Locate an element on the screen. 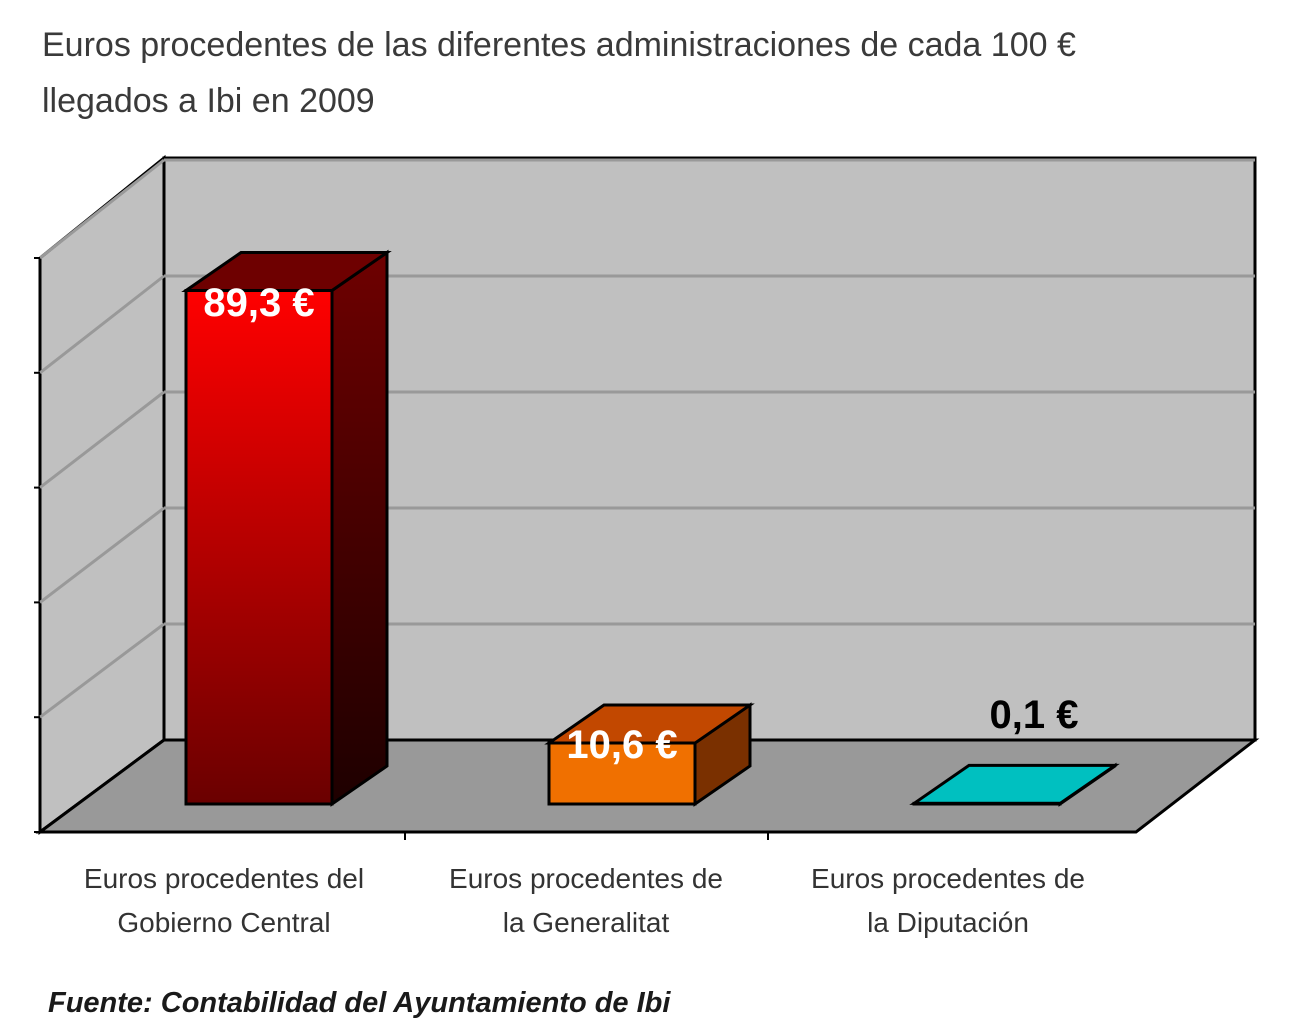  category-label-gobierno-central-line-2: Gobierno Central is located at coordinates (223, 922).